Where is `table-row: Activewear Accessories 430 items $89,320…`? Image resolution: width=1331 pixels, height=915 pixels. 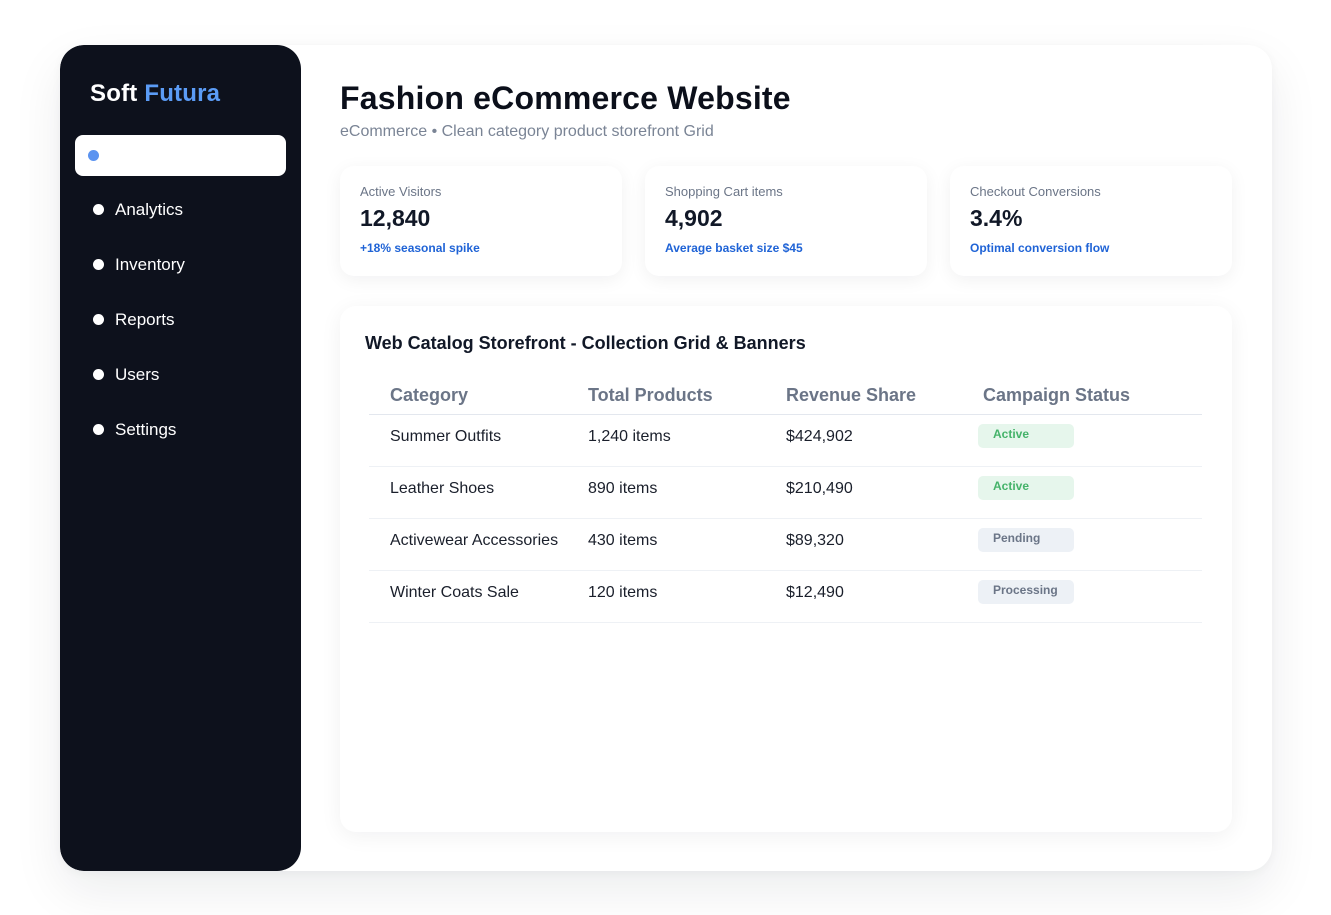 table-row: Activewear Accessories 430 items $89,320… is located at coordinates (785, 544).